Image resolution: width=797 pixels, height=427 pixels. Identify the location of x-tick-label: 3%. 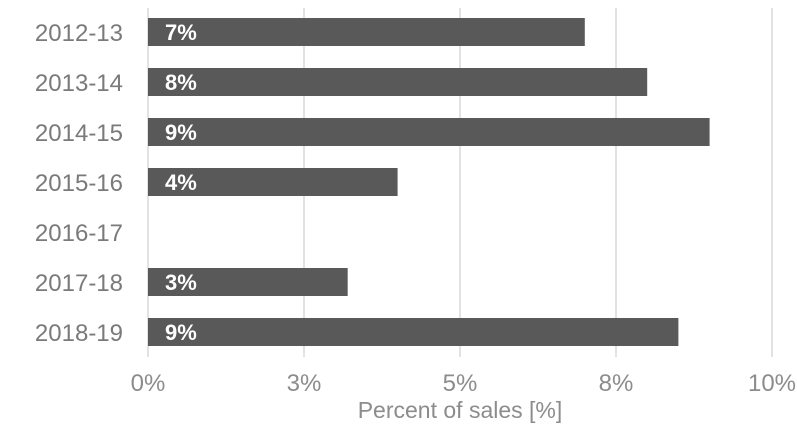
(304, 383).